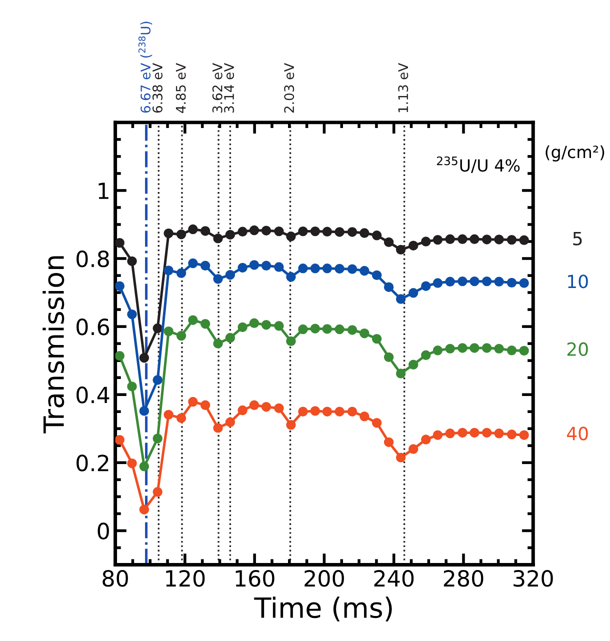 This screenshot has width=610, height=641. Describe the element at coordinates (533, 578) in the screenshot. I see `x-tick-label: 320` at that location.